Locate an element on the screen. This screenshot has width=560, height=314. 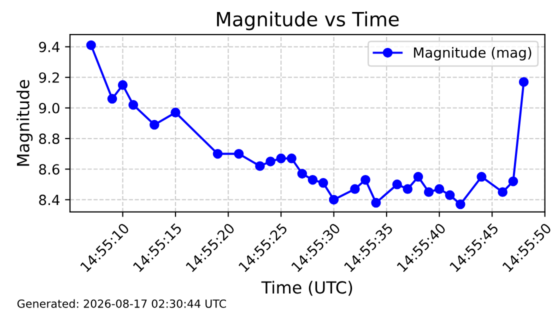
y-tick-label: 9.0 is located at coordinates (49, 108).